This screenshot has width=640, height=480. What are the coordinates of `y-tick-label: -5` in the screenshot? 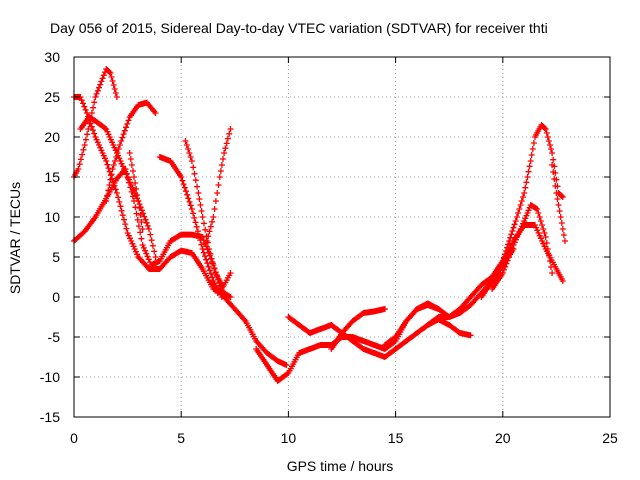 It's located at (54, 337).